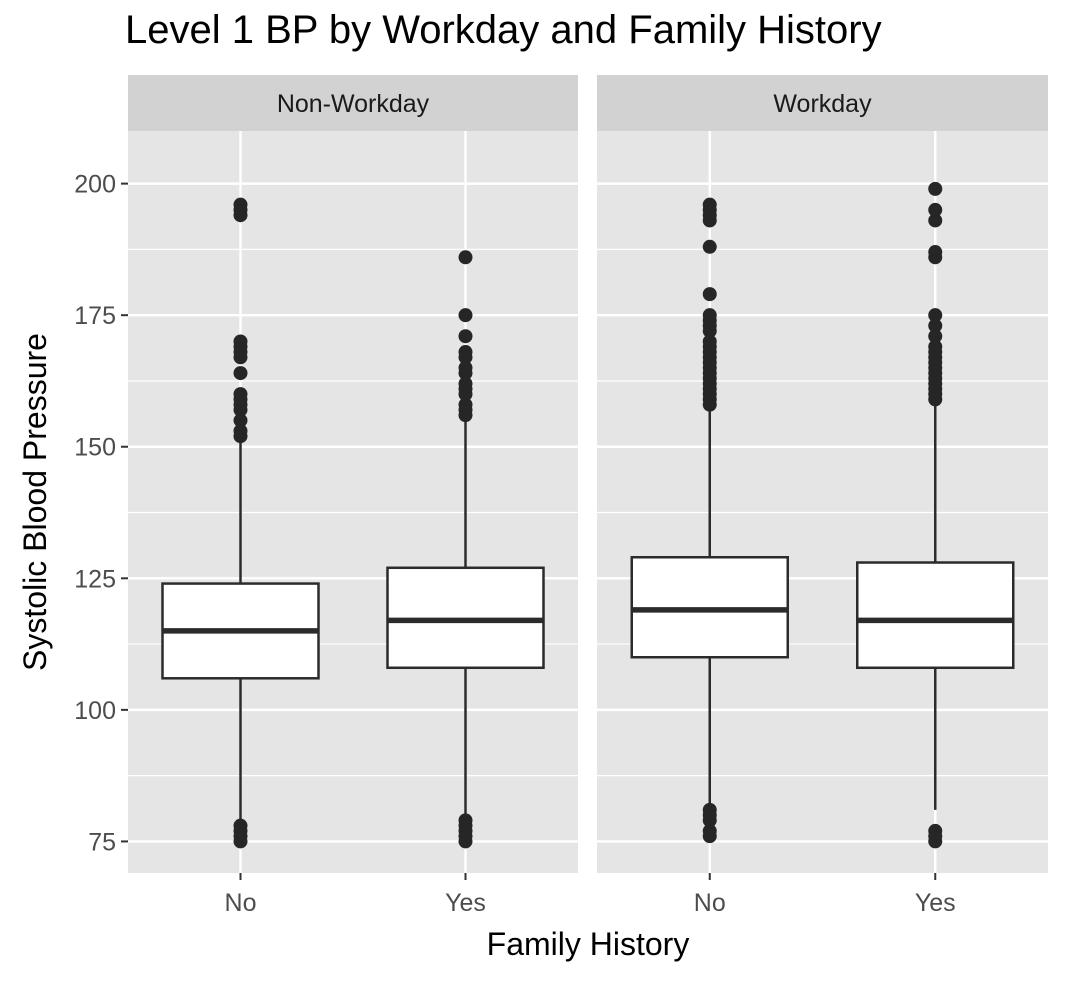 The image size is (1067, 984). Describe the element at coordinates (95, 711) in the screenshot. I see `y-tick-label: 100` at that location.